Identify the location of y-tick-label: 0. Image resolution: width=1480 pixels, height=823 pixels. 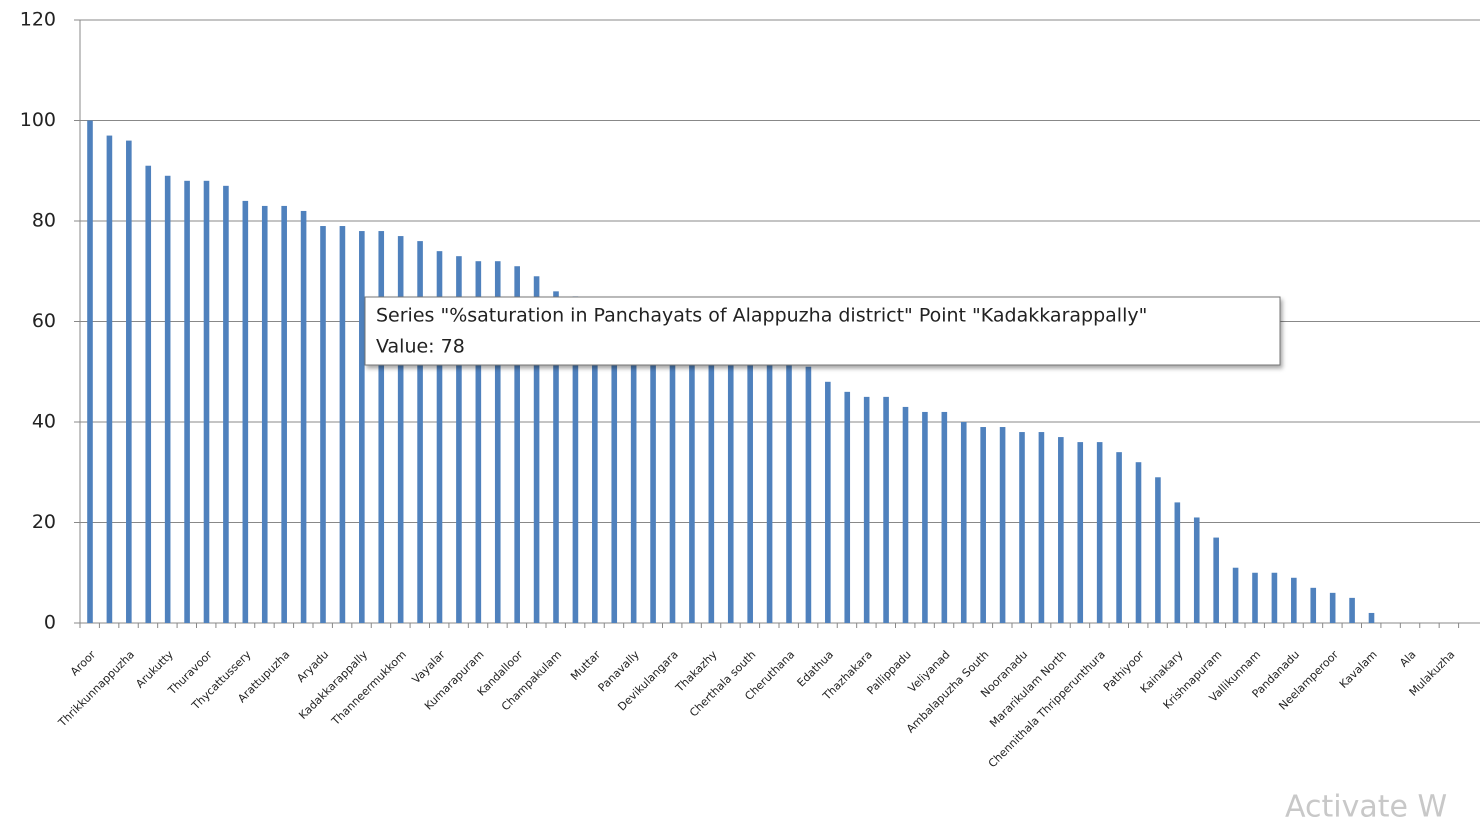
(50, 623).